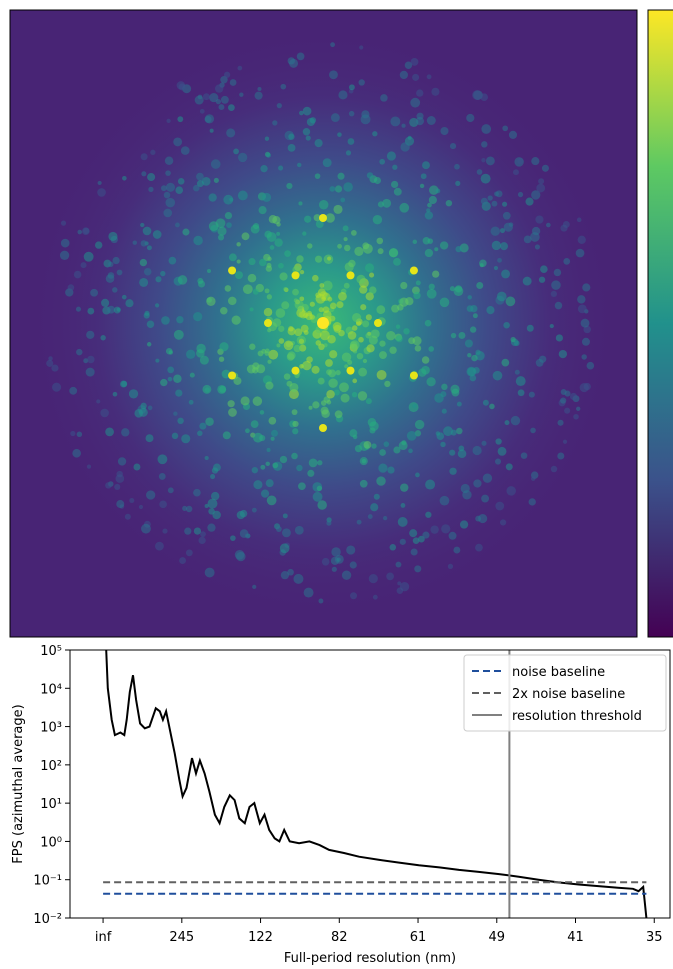  Describe the element at coordinates (47, 881) in the screenshot. I see `y-tick-label: 10⁻¹` at that location.